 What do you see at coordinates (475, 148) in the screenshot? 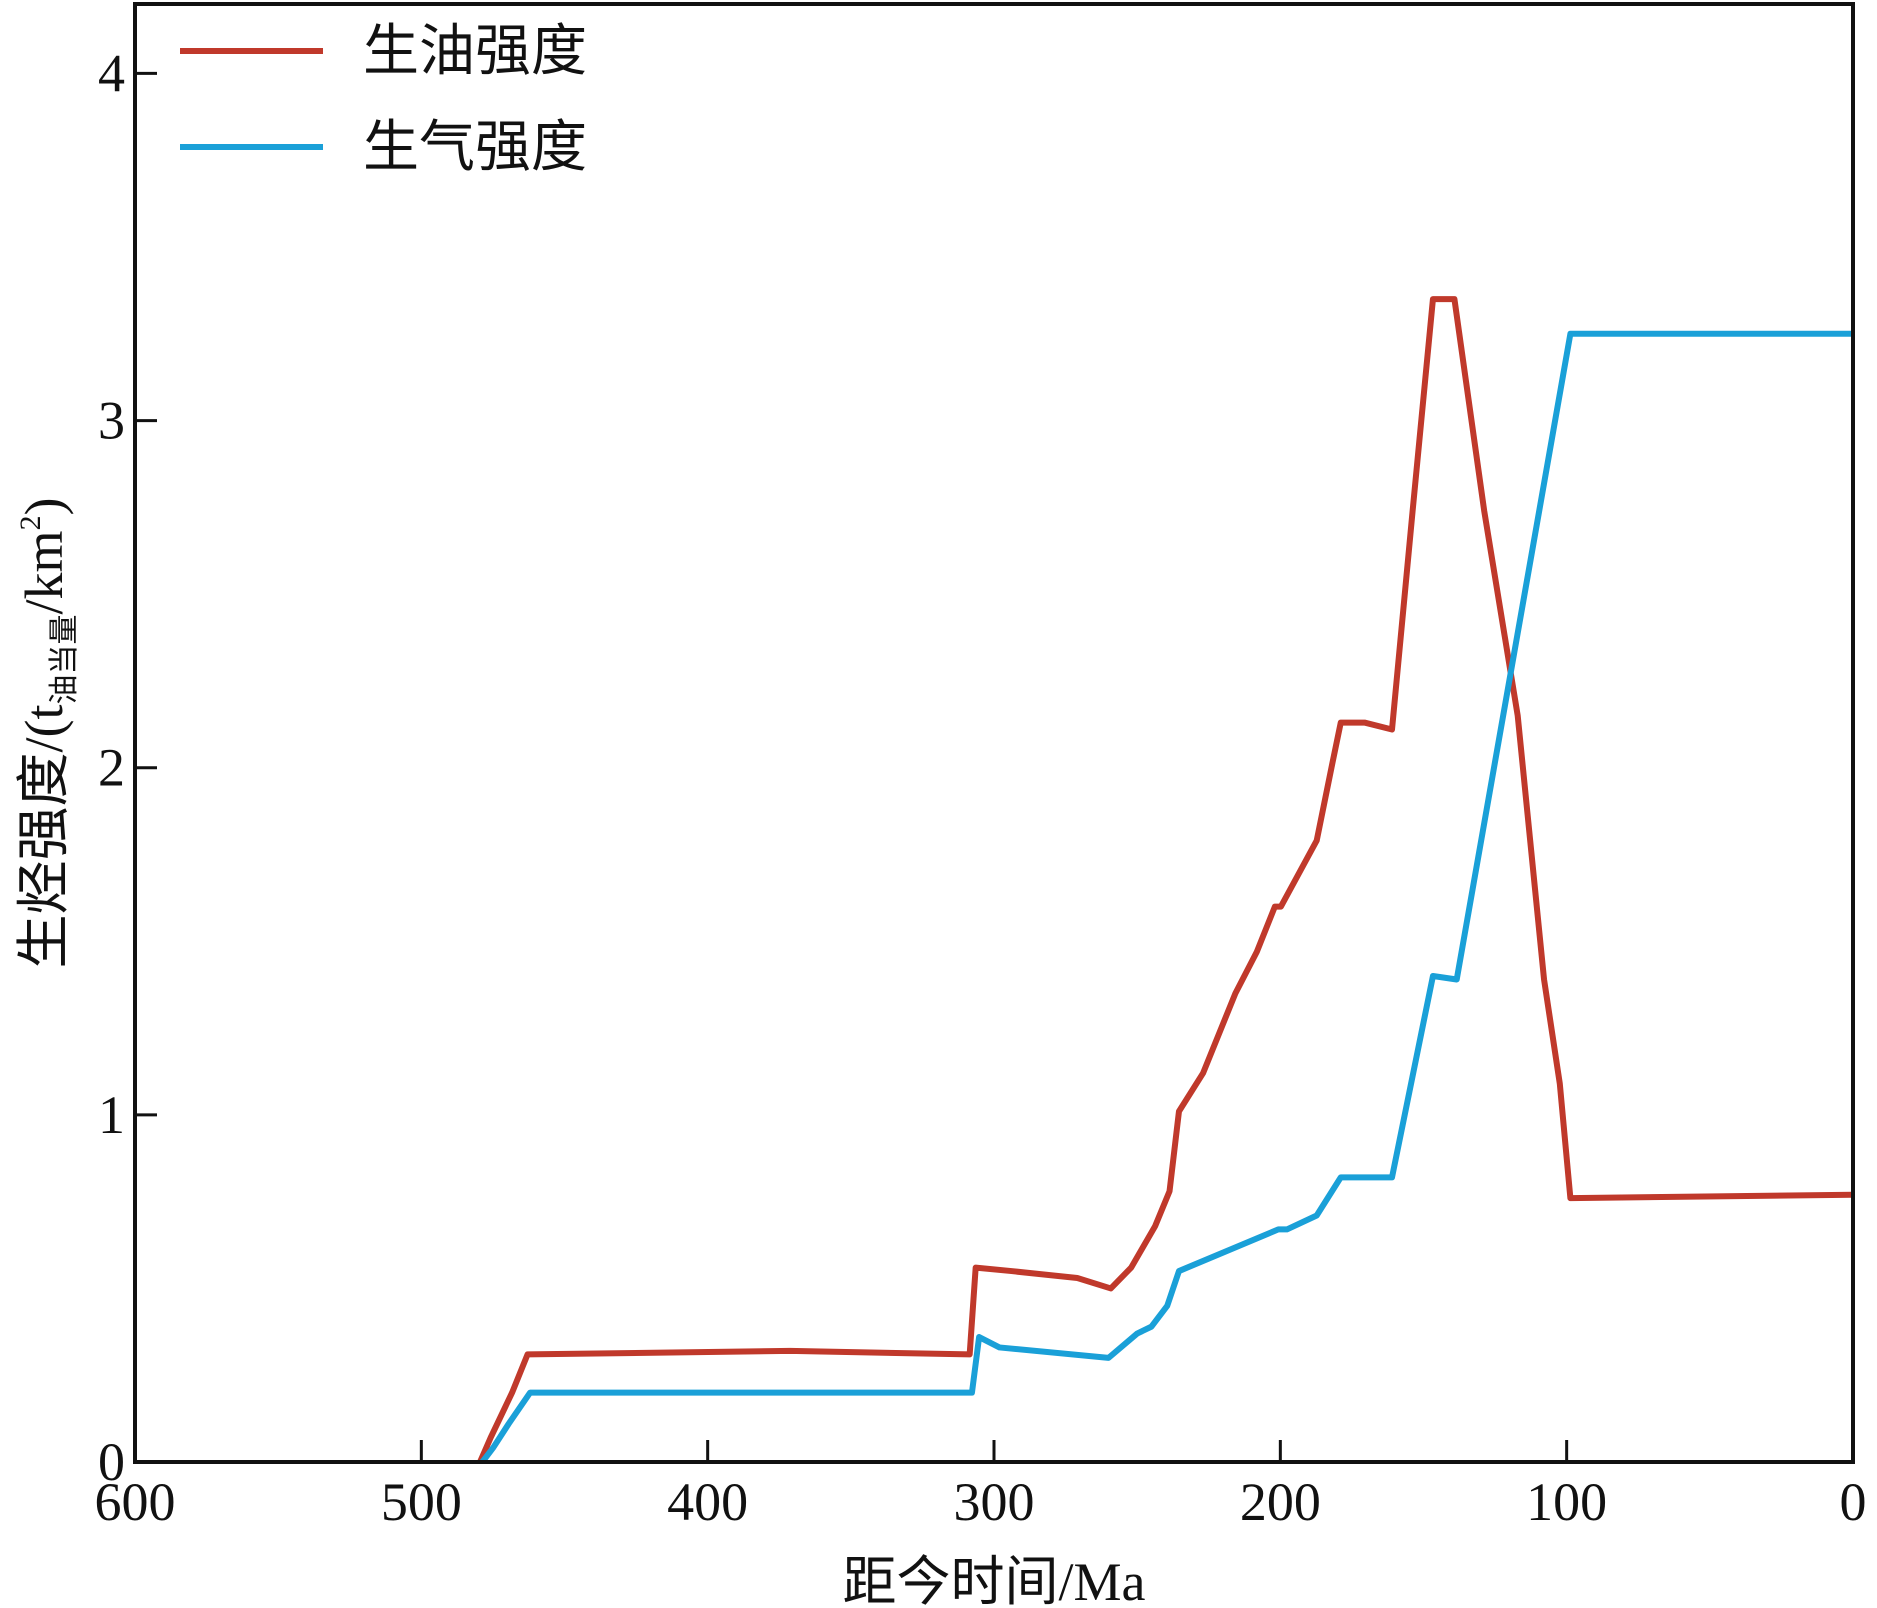
I see `legend-label: 生气强度` at bounding box center [475, 148].